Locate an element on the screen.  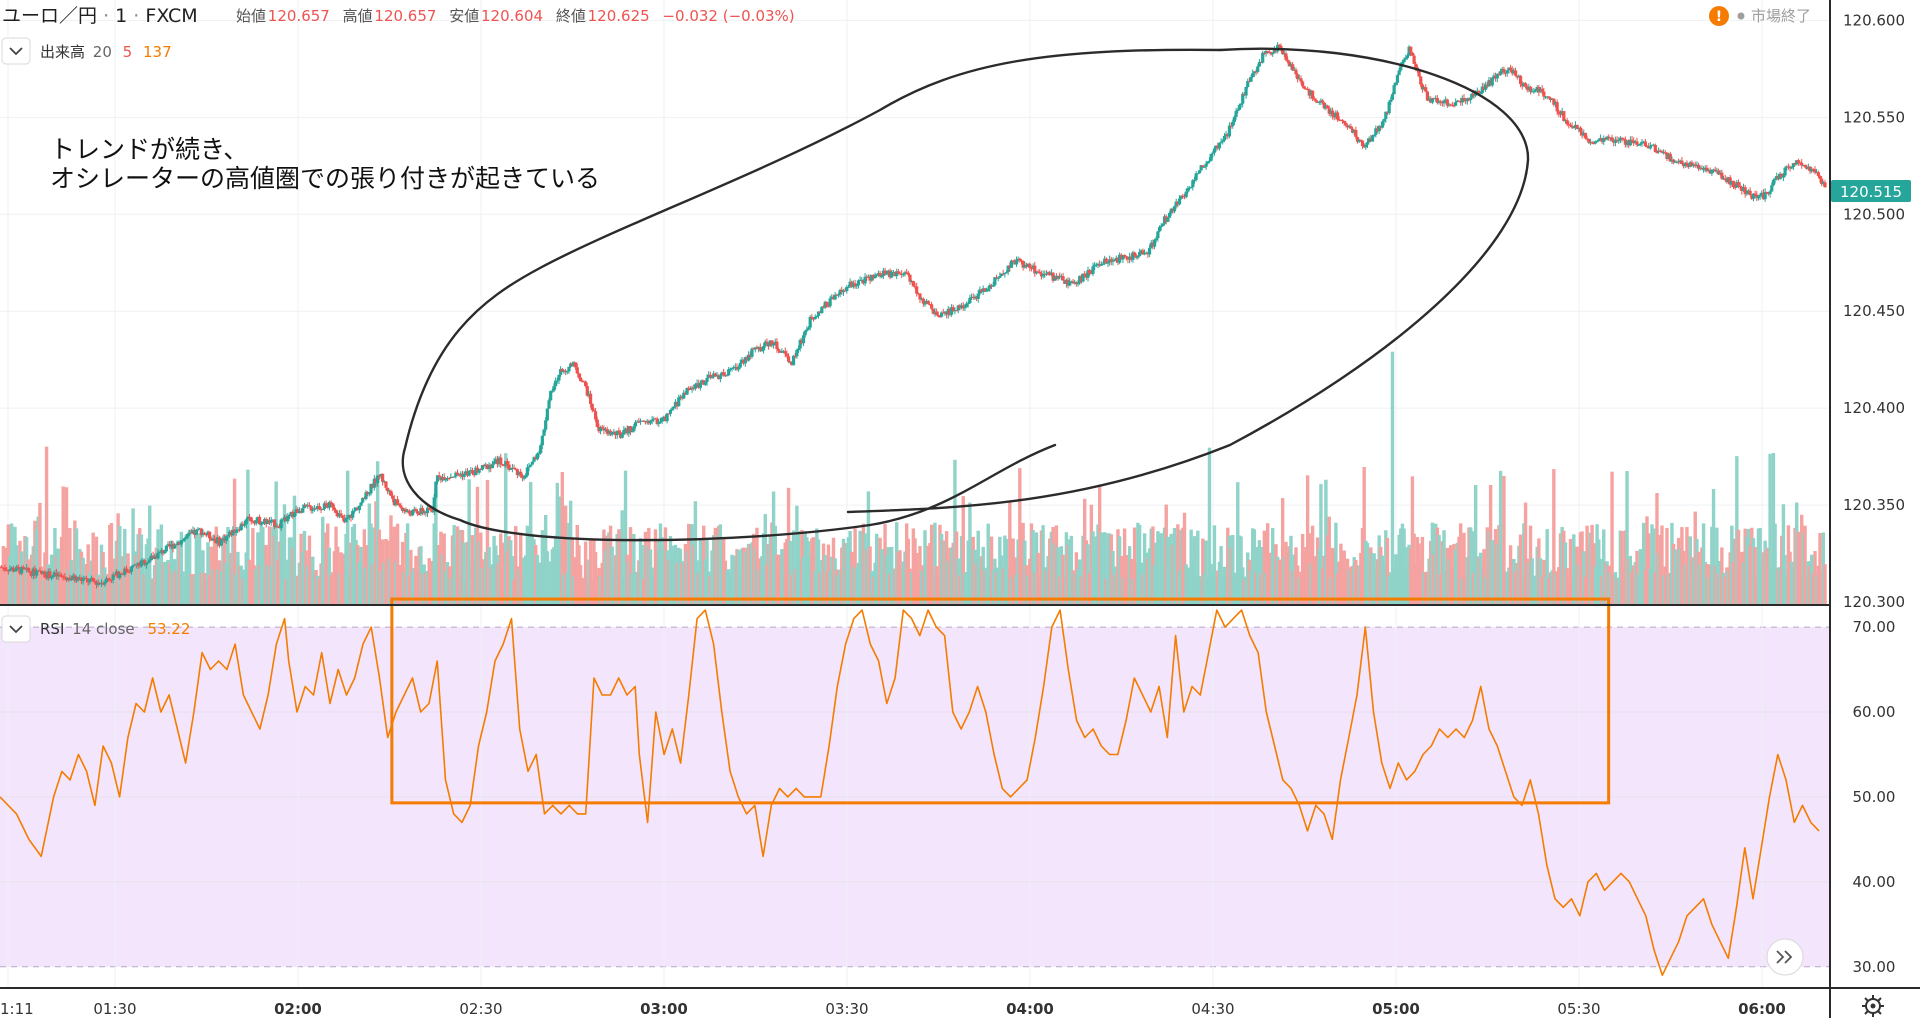
scroll-to-realtime-button is located at coordinates (1785, 957).